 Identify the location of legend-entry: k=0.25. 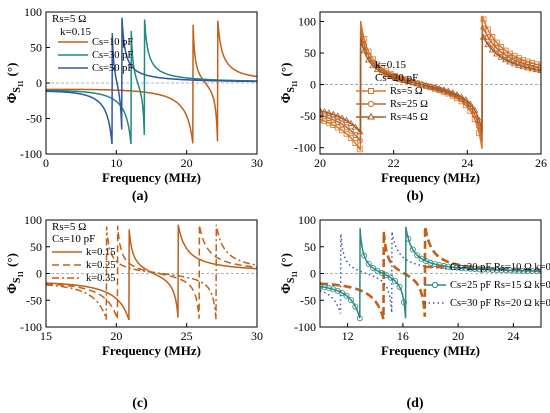
(101, 265).